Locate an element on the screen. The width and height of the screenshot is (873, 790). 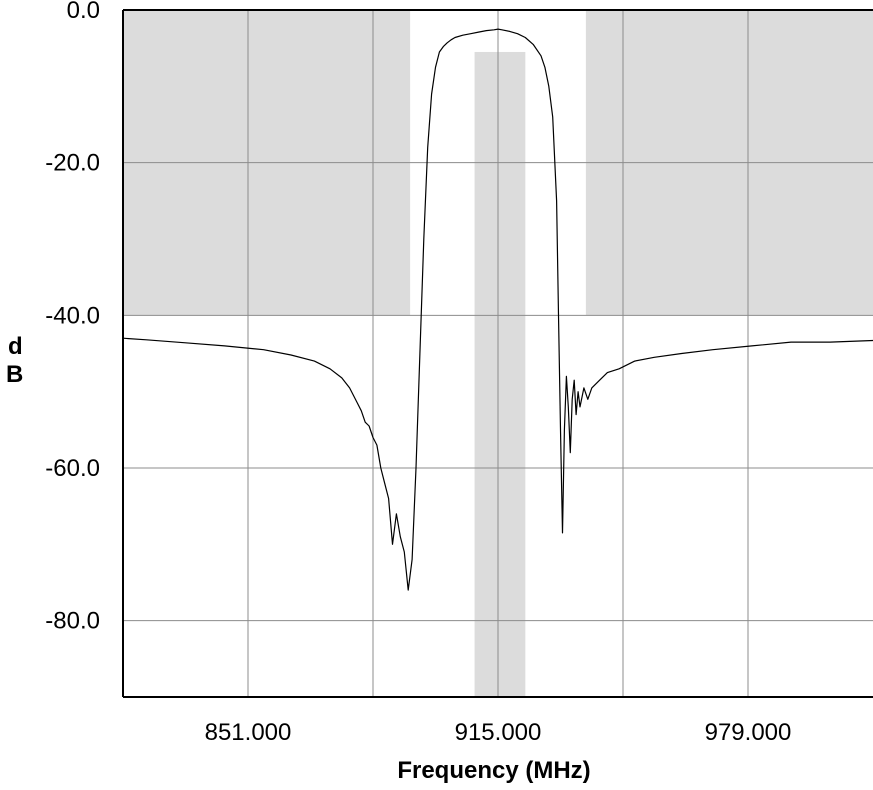
y-tick-label: -40.0 is located at coordinates (72, 315).